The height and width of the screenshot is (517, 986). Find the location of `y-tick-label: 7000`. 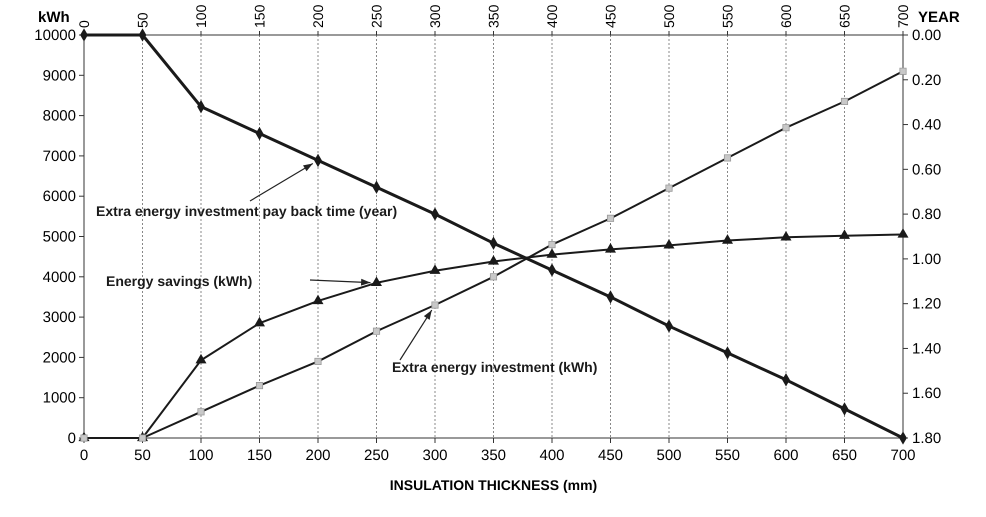

y-tick-label: 7000 is located at coordinates (59, 156).